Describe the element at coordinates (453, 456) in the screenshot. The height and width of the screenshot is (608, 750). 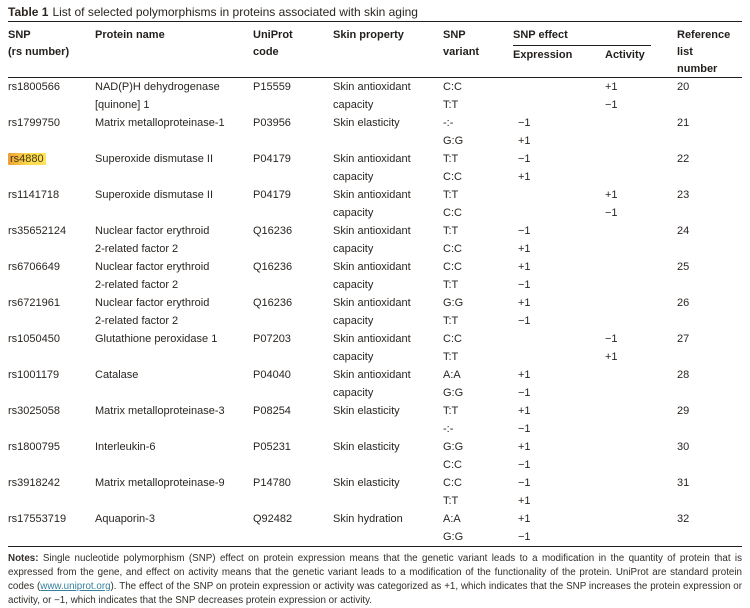
I see `variant-cell: G:G C:C` at that location.